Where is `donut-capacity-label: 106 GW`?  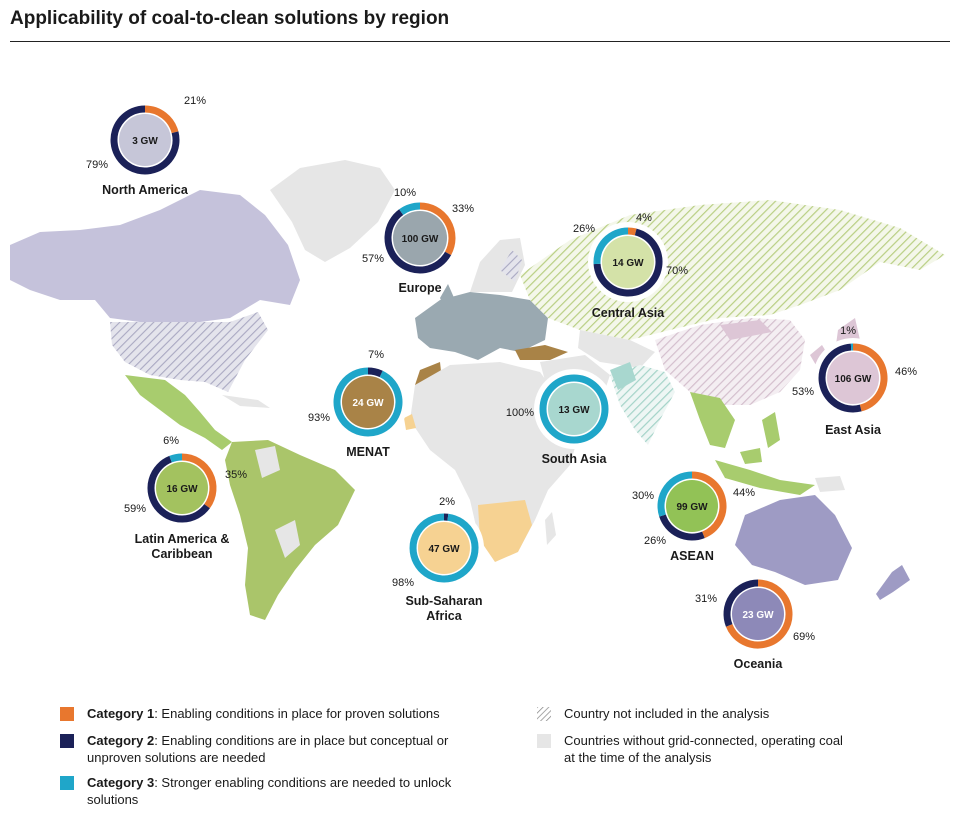
donut-capacity-label: 106 GW is located at coordinates (853, 379).